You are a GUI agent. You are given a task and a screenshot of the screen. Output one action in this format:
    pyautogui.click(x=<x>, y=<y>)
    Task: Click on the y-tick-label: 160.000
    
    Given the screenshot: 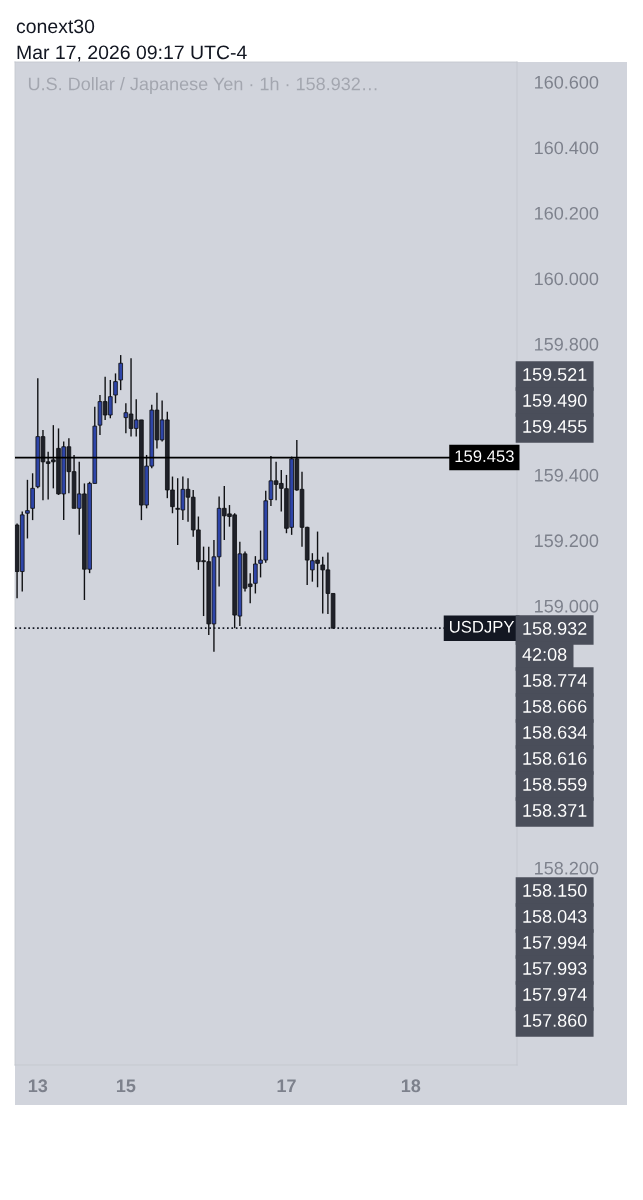 What is the action you would take?
    pyautogui.click(x=567, y=279)
    